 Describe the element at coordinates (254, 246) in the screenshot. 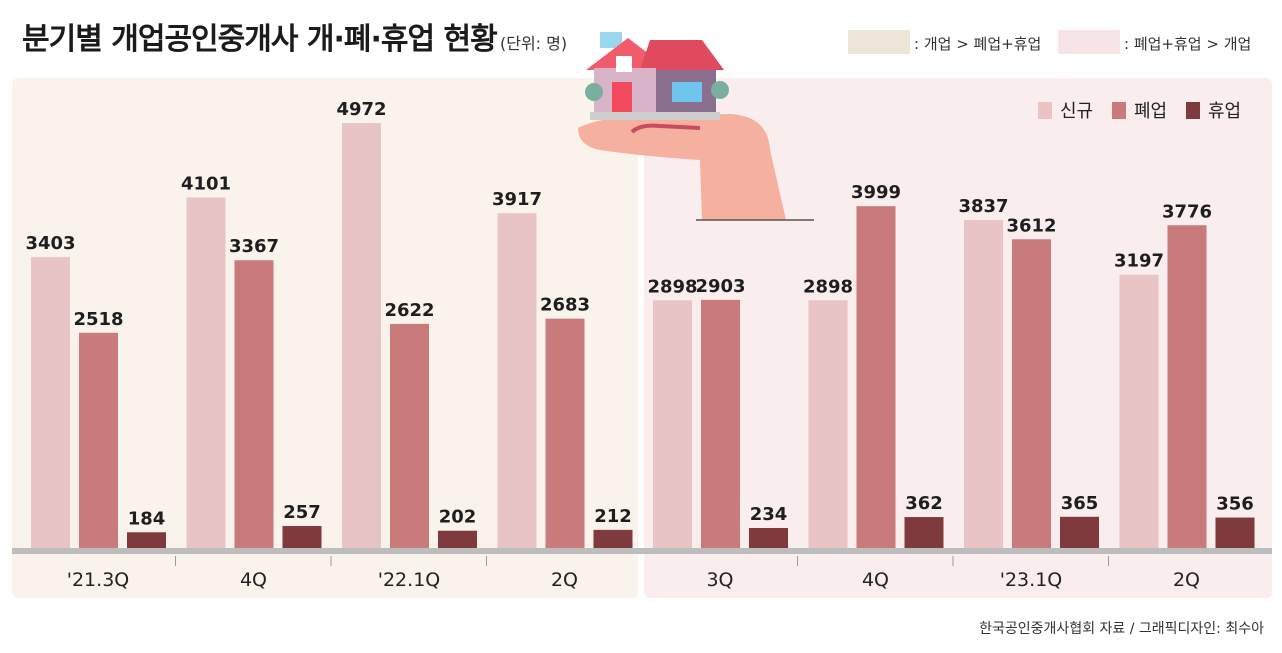

I see `data-label: 3367` at that location.